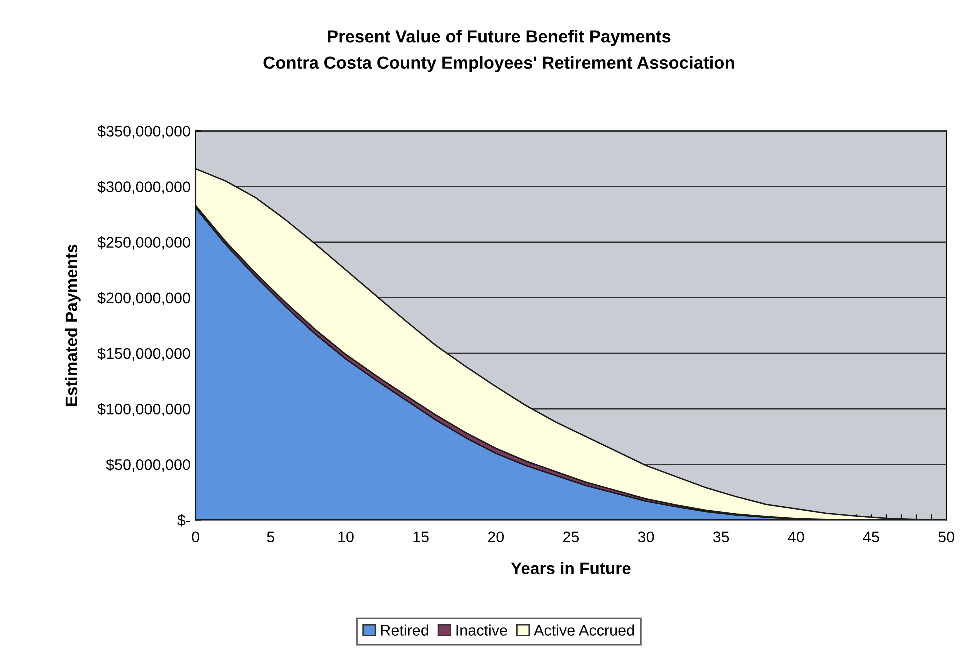 The width and height of the screenshot is (960, 656). I want to click on chart-subtitle: Contra Costa County Employees' Retirement Association, so click(499, 64).